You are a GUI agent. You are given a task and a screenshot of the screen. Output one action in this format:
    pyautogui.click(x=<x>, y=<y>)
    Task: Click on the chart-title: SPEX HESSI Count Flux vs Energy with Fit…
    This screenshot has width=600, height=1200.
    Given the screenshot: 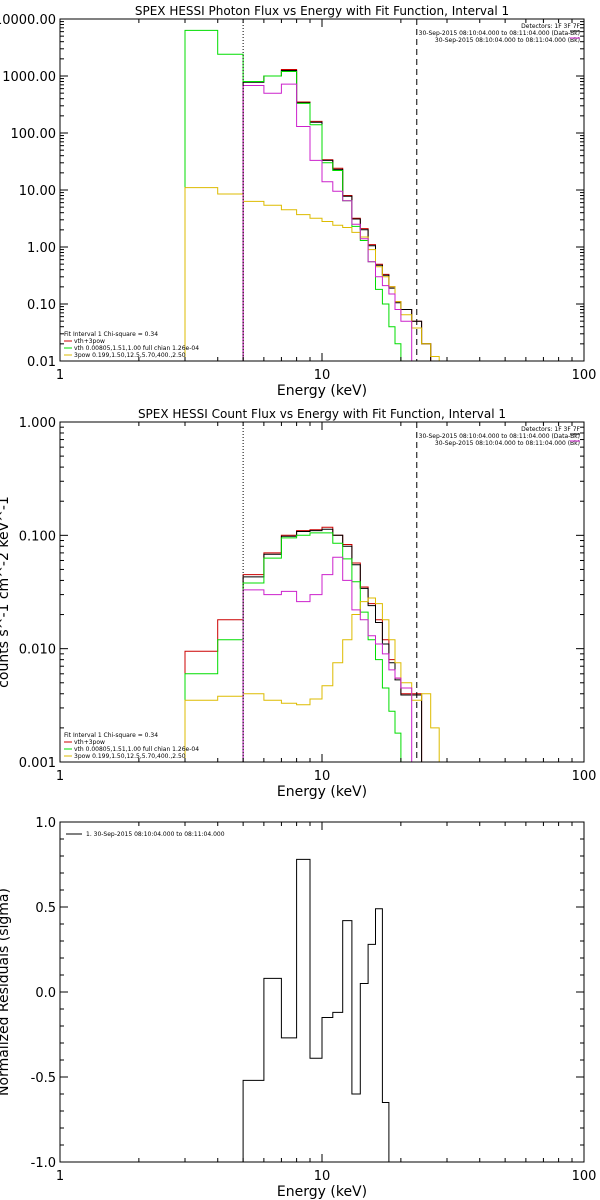 What is the action you would take?
    pyautogui.click(x=322, y=414)
    